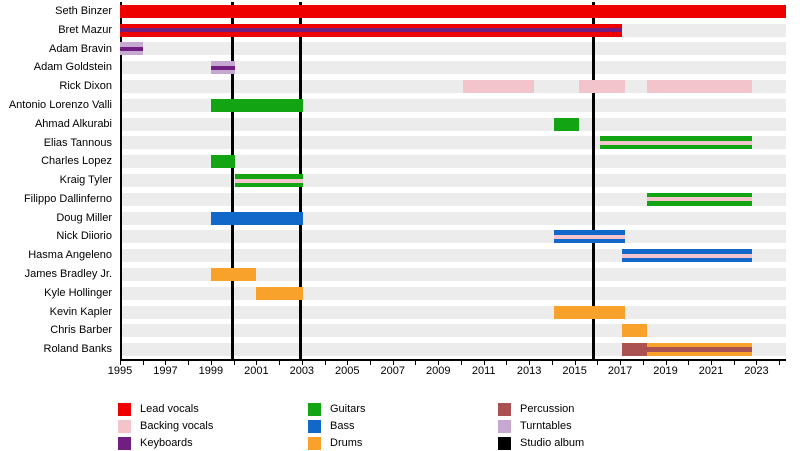 The height and width of the screenshot is (451, 800). I want to click on member-label: Seth Binzer, so click(83, 11).